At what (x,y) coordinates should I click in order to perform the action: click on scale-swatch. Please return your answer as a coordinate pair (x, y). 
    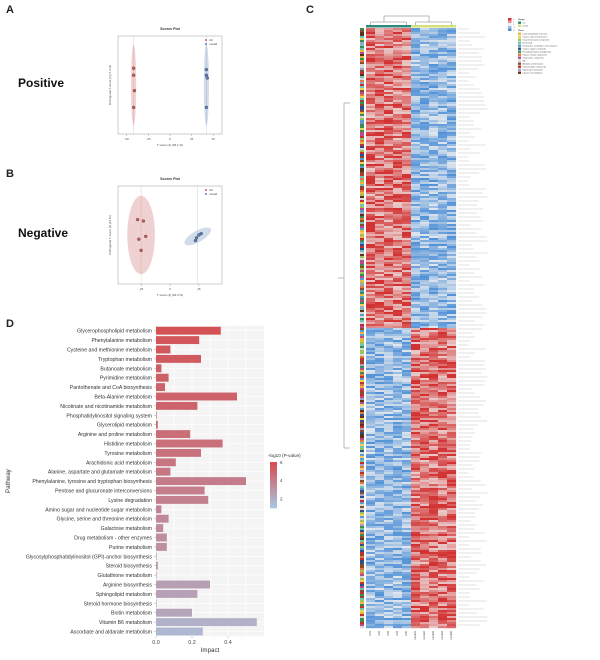
    Looking at the image, I should click on (510, 24).